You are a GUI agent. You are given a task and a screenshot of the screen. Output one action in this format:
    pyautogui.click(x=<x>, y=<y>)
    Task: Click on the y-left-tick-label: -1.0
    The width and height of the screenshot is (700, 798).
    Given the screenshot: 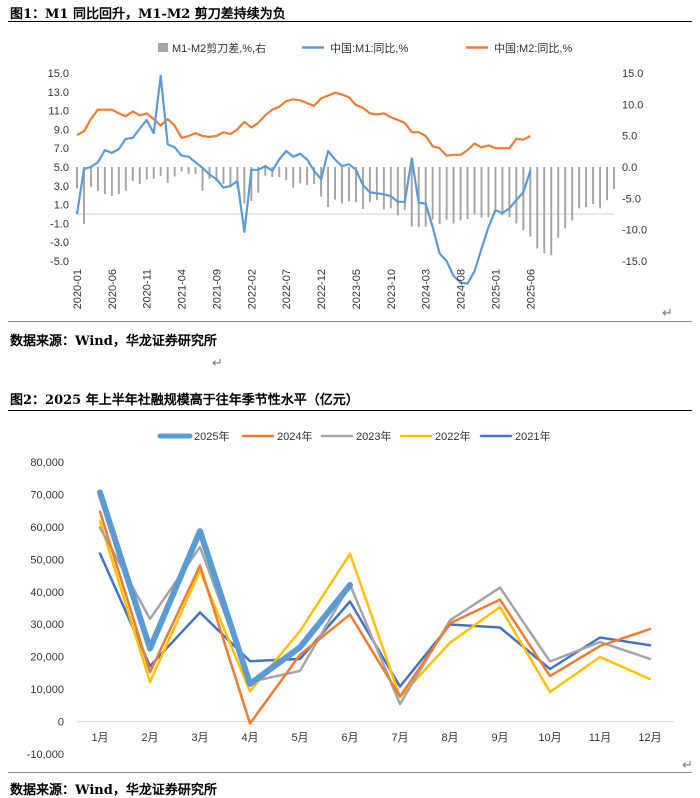 What is the action you would take?
    pyautogui.click(x=59, y=224)
    